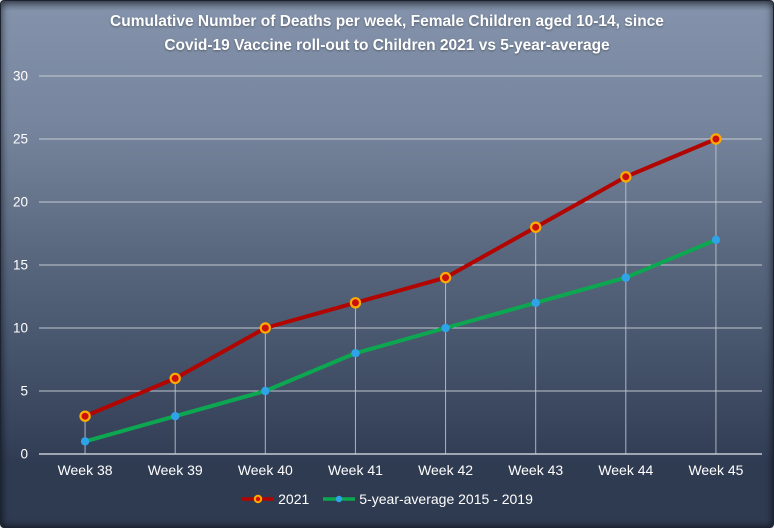 Image resolution: width=774 pixels, height=528 pixels. Describe the element at coordinates (294, 499) in the screenshot. I see `legend-label-2021: 2021` at that location.